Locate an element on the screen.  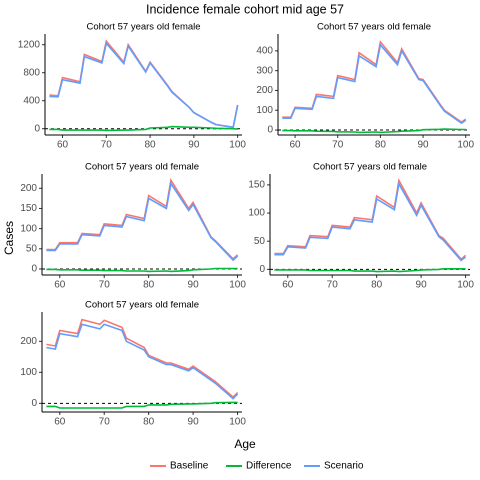
legend-label: Difference is located at coordinates (269, 466).